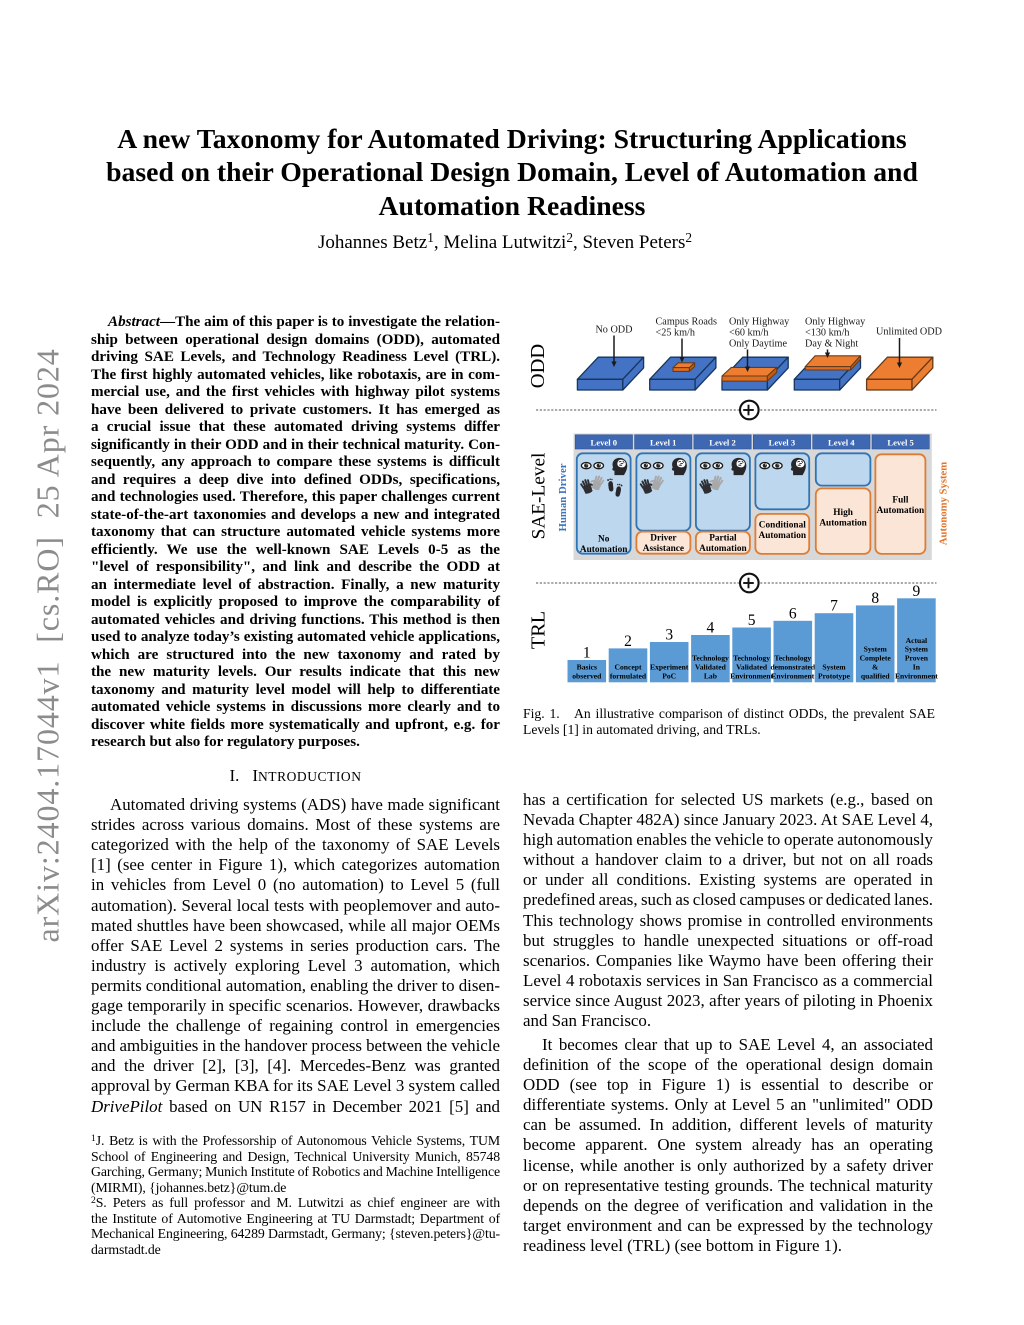  What do you see at coordinates (917, 667) in the screenshot?
I see `svg-text: In` at bounding box center [917, 667].